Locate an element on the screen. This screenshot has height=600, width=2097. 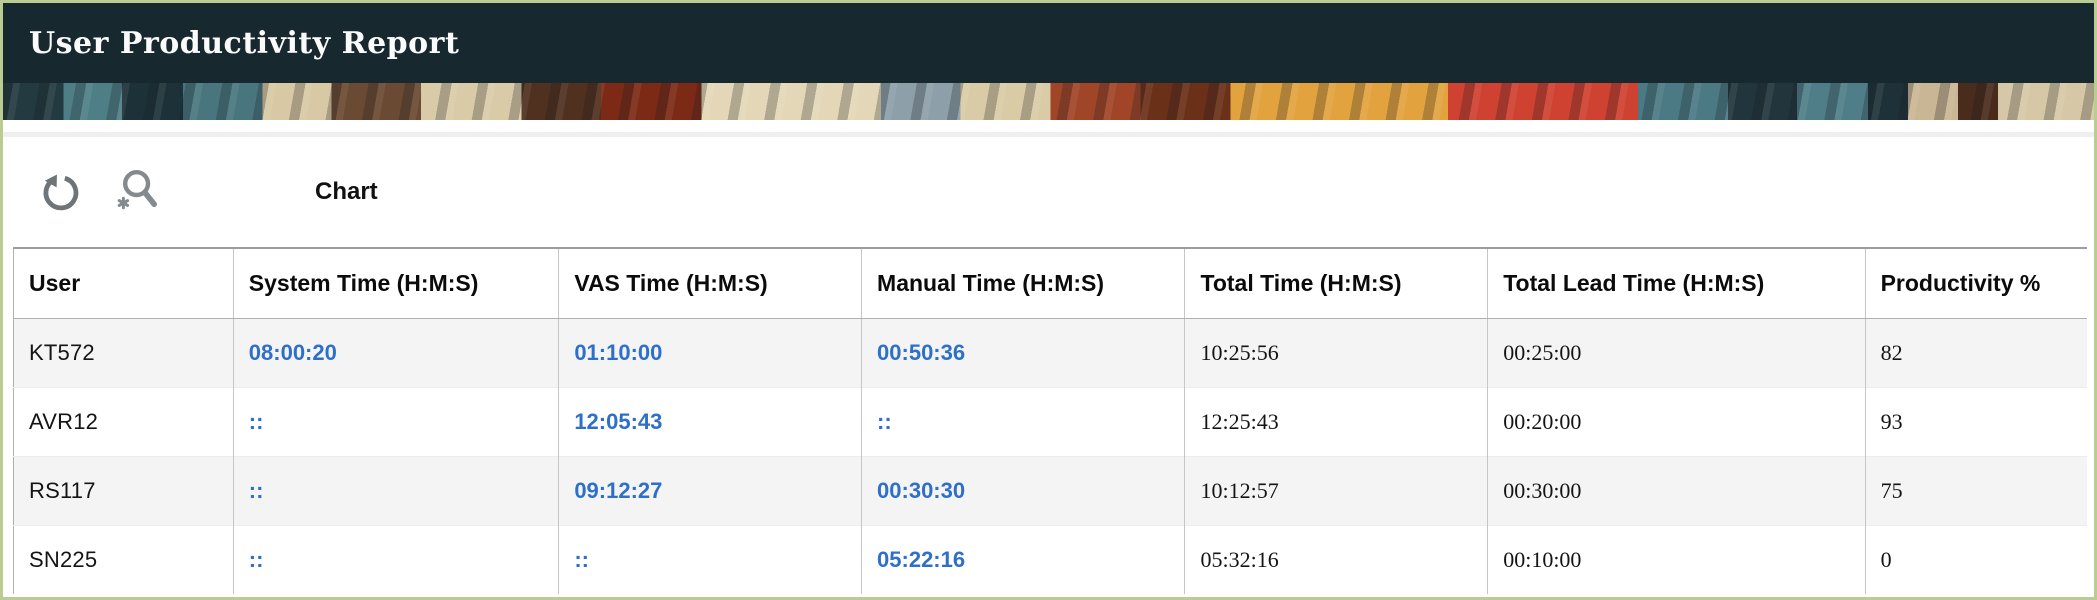
refresh-icon is located at coordinates (61, 192).